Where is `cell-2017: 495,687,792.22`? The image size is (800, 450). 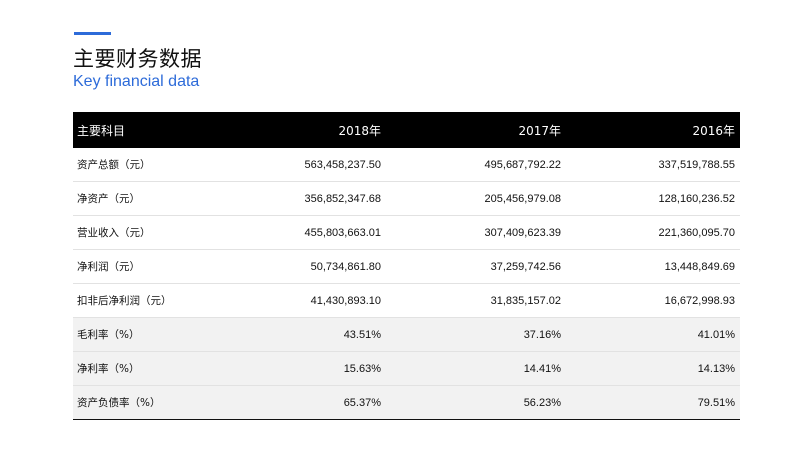
cell-2017: 495,687,792.22 is located at coordinates (476, 165).